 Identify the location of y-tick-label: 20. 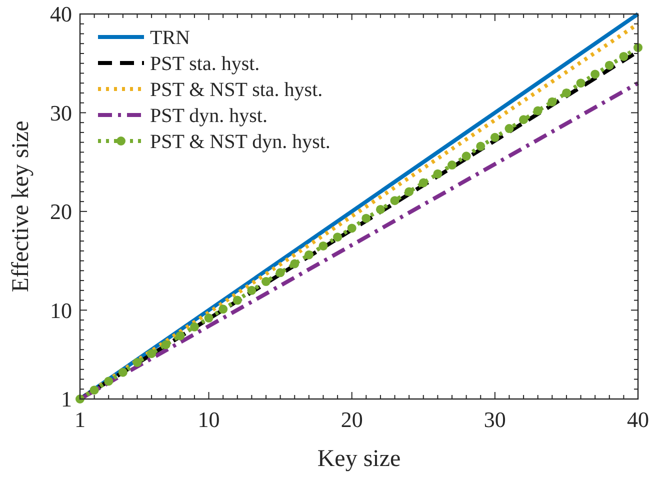
(61, 211).